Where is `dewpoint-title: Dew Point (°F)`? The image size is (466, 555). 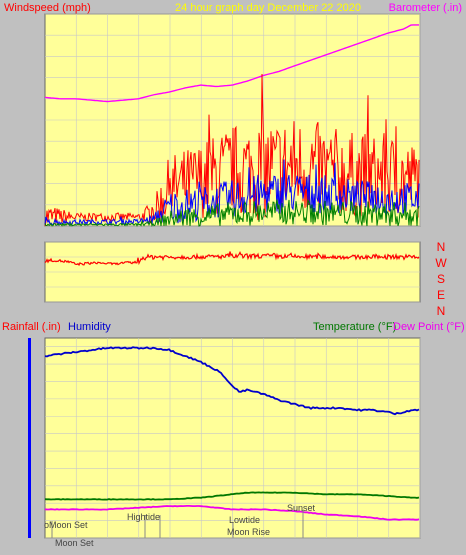
dewpoint-title: Dew Point (°F) is located at coordinates (429, 327).